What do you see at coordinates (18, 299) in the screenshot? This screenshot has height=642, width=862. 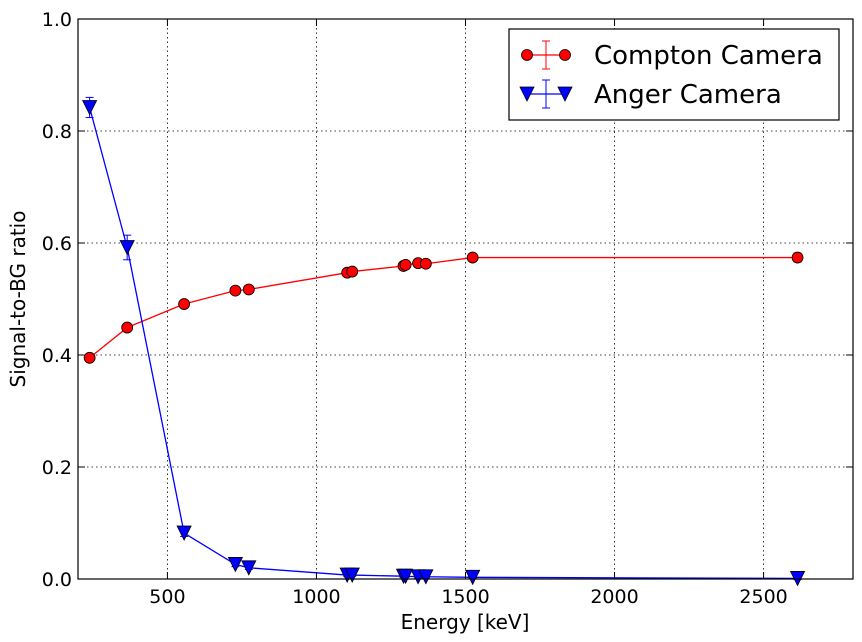 I see `y-axis-label: Signal-to-BG ratio` at bounding box center [18, 299].